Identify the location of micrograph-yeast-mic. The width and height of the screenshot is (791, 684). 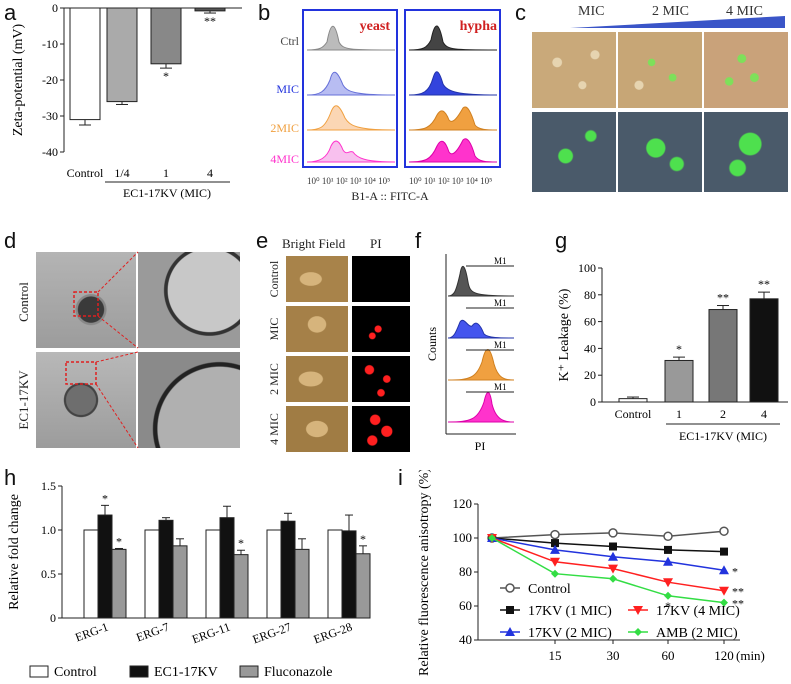
(574, 70).